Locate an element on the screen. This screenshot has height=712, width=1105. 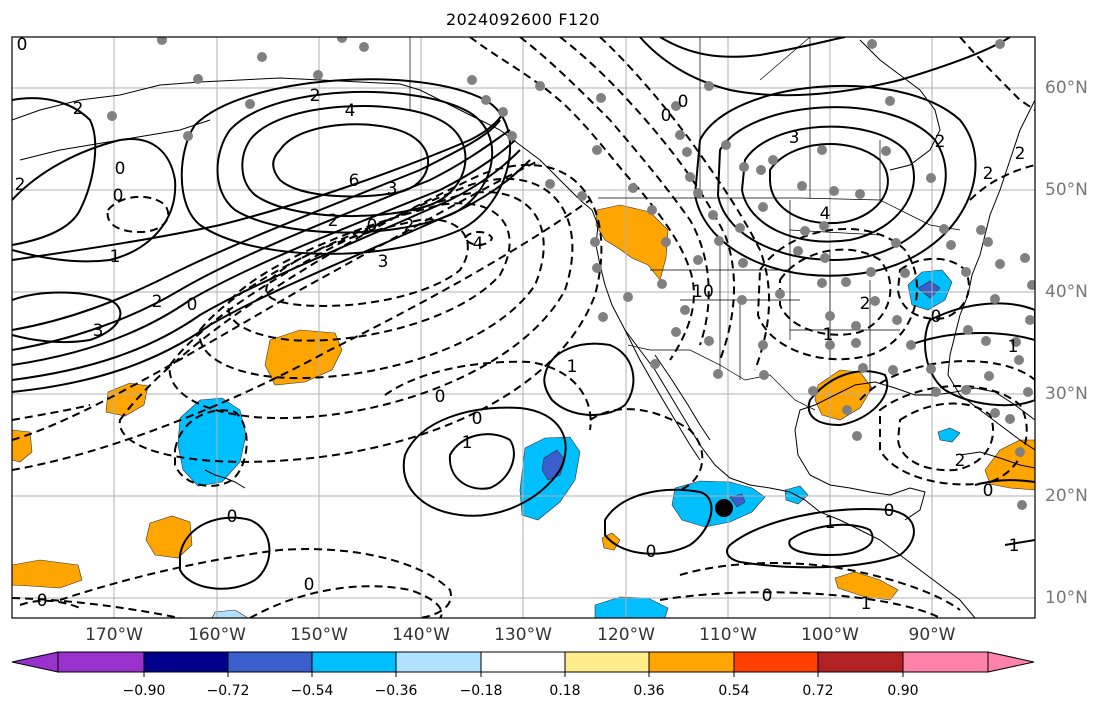
contour-label: 10 is located at coordinates (703, 292).